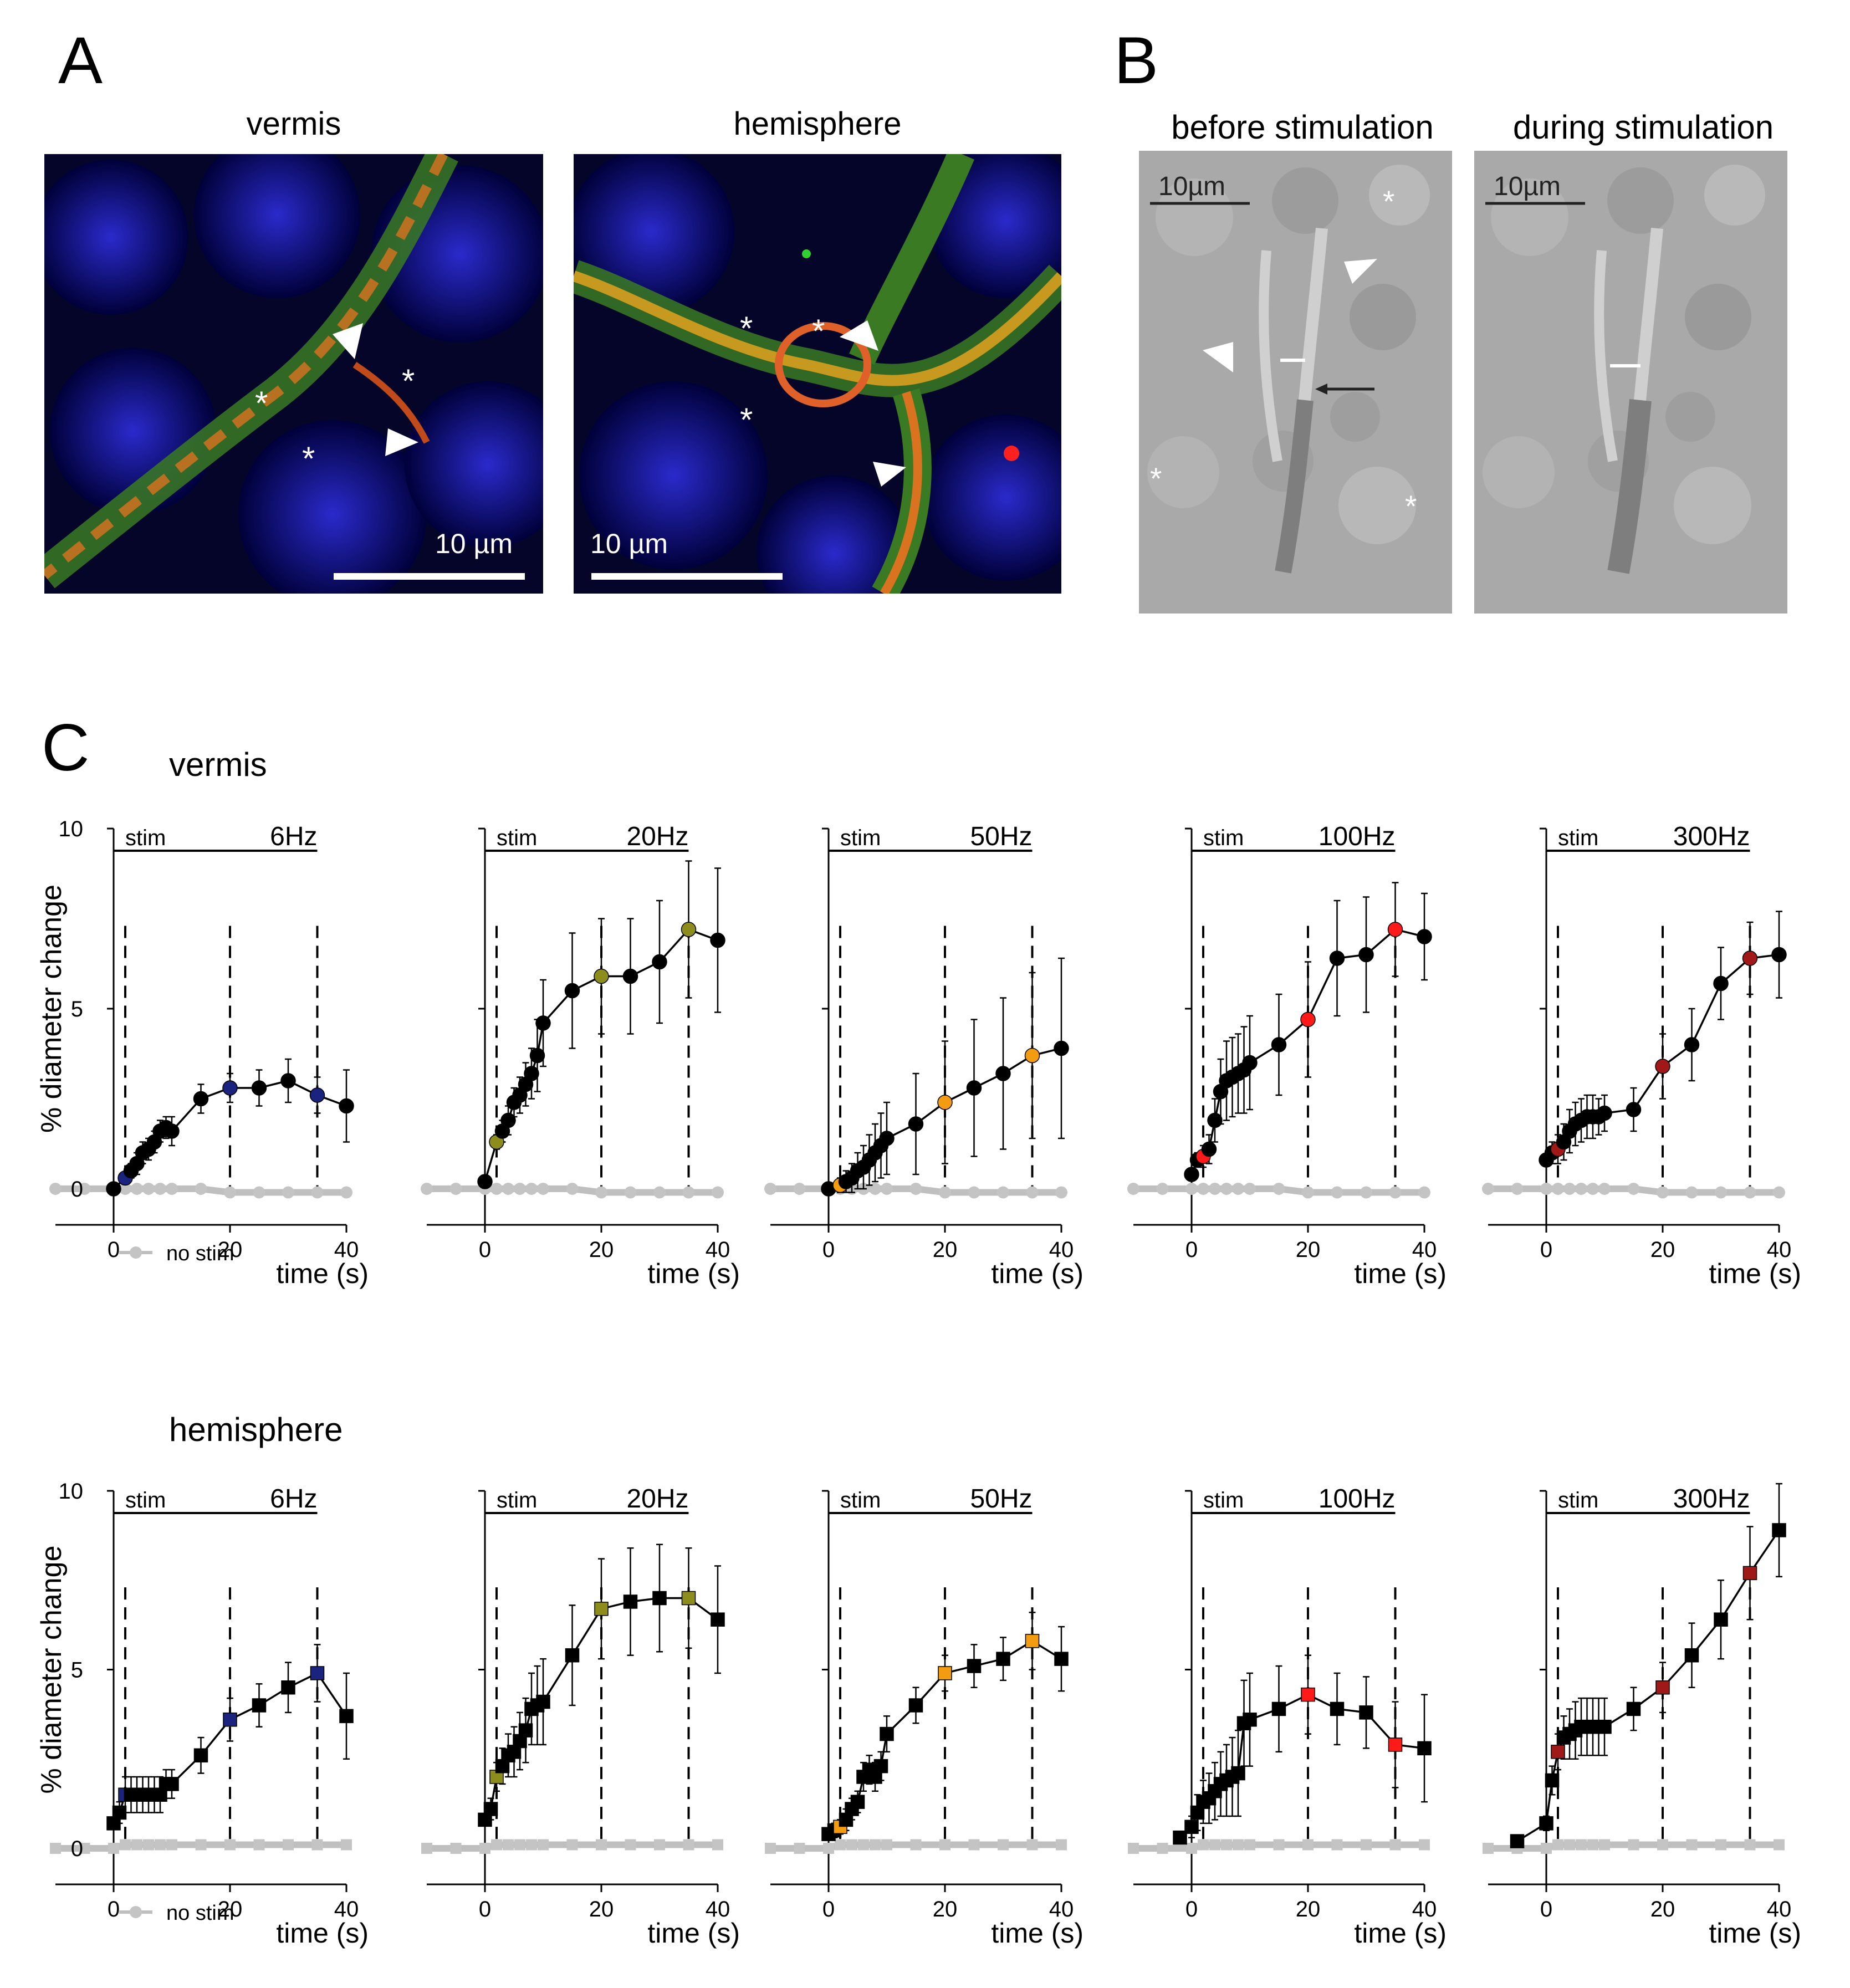 The height and width of the screenshot is (1988, 1850). I want to click on panel-a-right-title: hemisphere, so click(817, 124).